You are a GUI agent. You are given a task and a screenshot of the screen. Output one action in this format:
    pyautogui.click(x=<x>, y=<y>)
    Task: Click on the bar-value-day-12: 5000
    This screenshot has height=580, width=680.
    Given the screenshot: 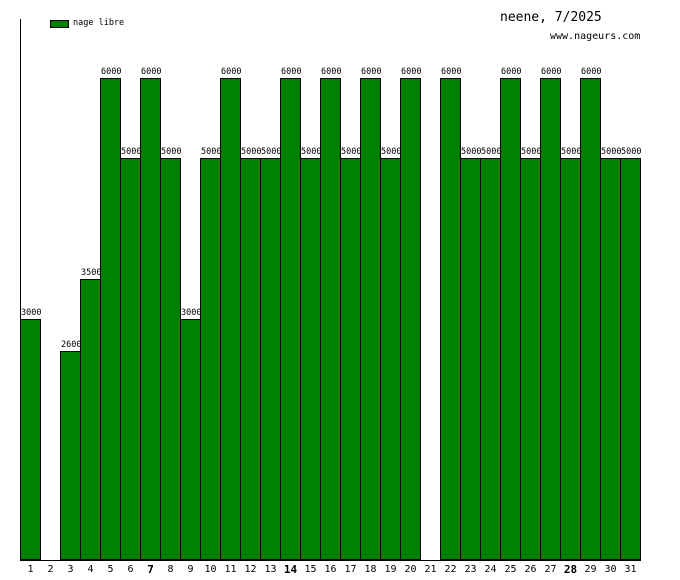 What is the action you would take?
    pyautogui.click(x=251, y=152)
    